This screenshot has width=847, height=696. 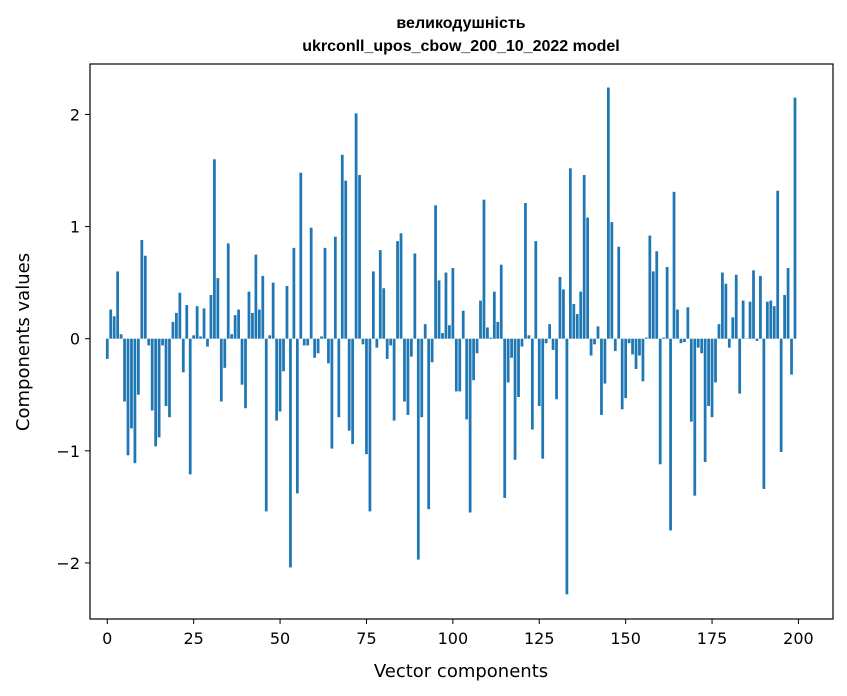 I want to click on x-tick-label: 25, so click(x=193, y=638).